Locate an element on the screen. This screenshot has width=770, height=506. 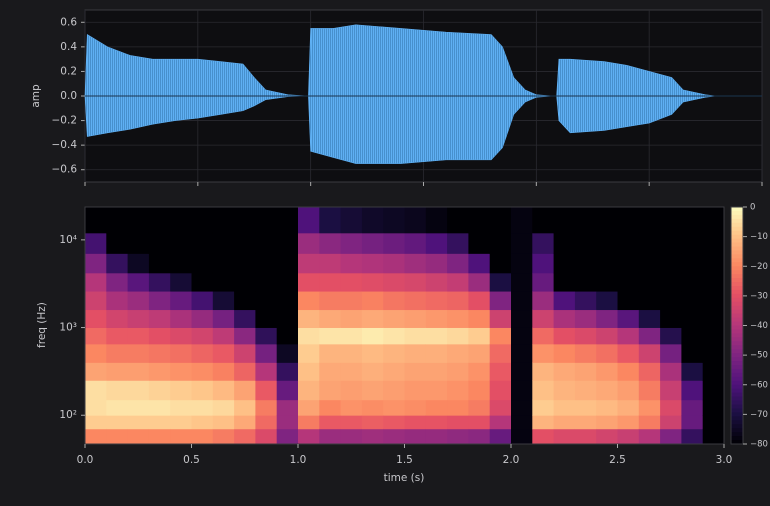
y-tick-label: 0.6 is located at coordinates (68, 22).